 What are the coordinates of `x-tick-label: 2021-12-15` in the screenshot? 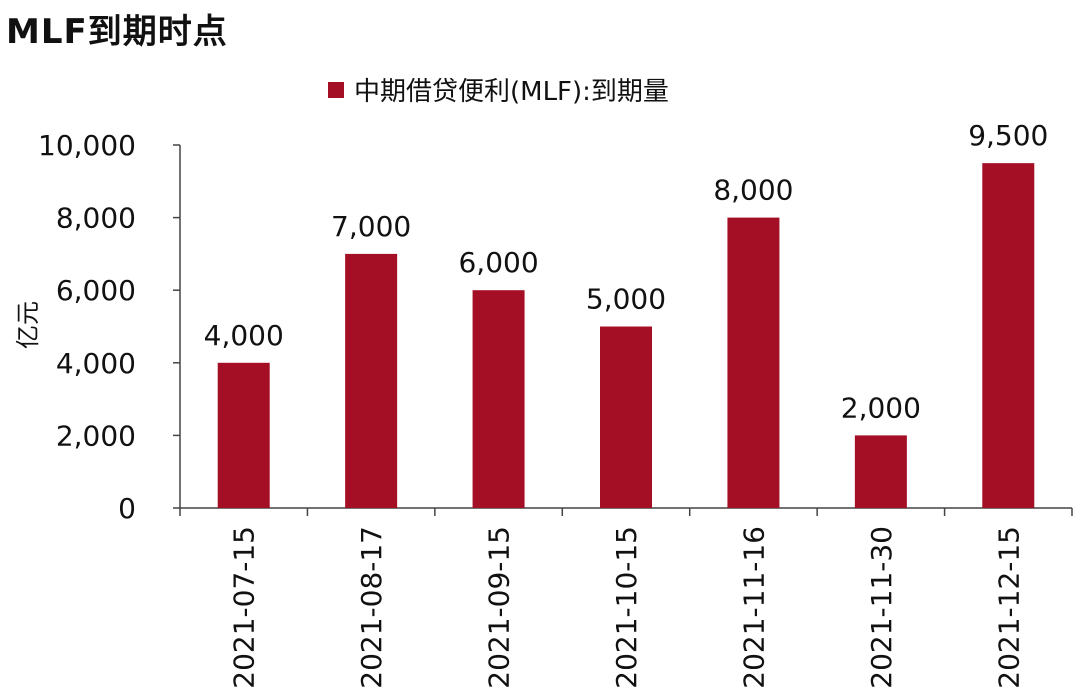 It's located at (1008, 607).